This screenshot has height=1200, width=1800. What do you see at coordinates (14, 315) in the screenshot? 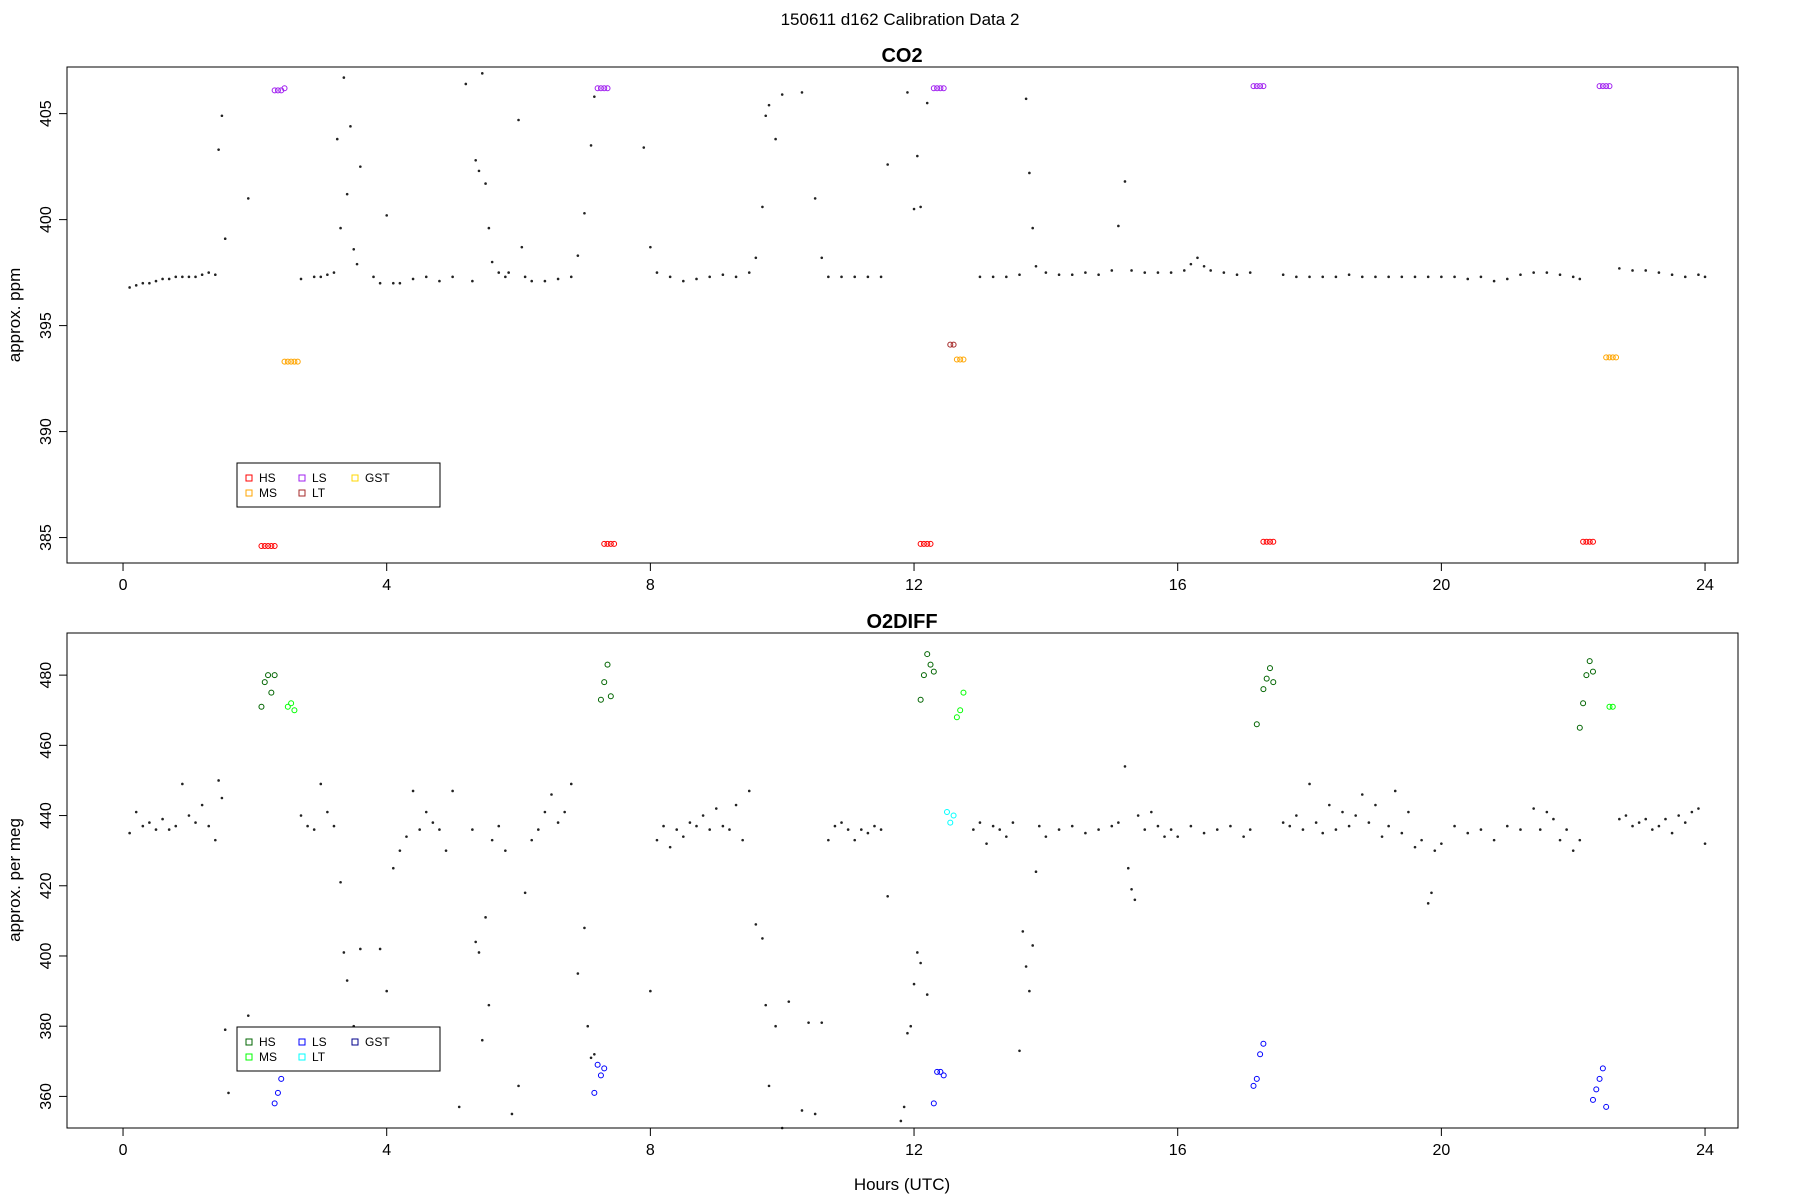
I see `co2-y-axis-label: approx. ppm` at bounding box center [14, 315].